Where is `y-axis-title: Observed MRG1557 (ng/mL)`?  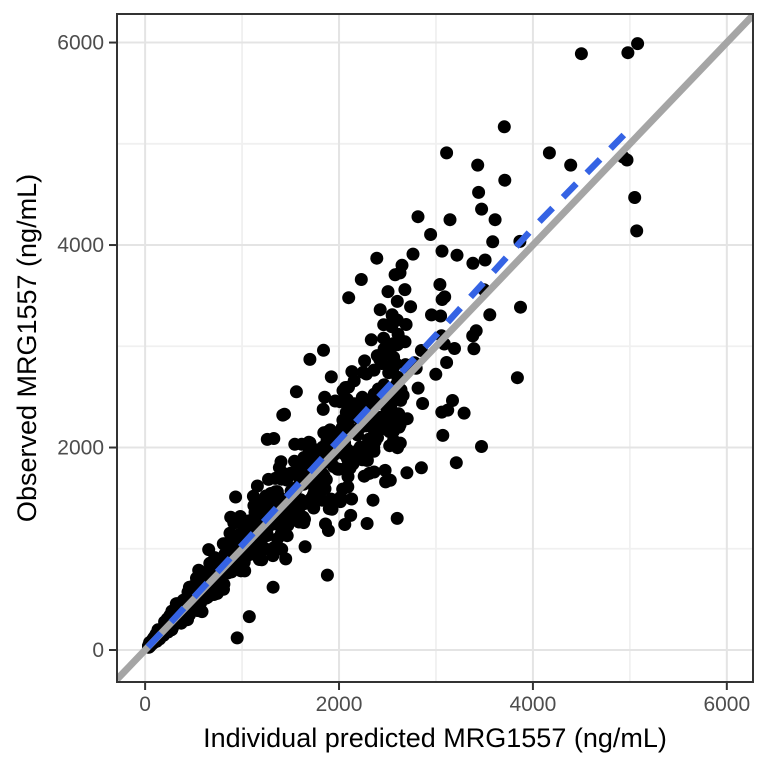
y-axis-title: Observed MRG1557 (ng/mL) is located at coordinates (27, 348).